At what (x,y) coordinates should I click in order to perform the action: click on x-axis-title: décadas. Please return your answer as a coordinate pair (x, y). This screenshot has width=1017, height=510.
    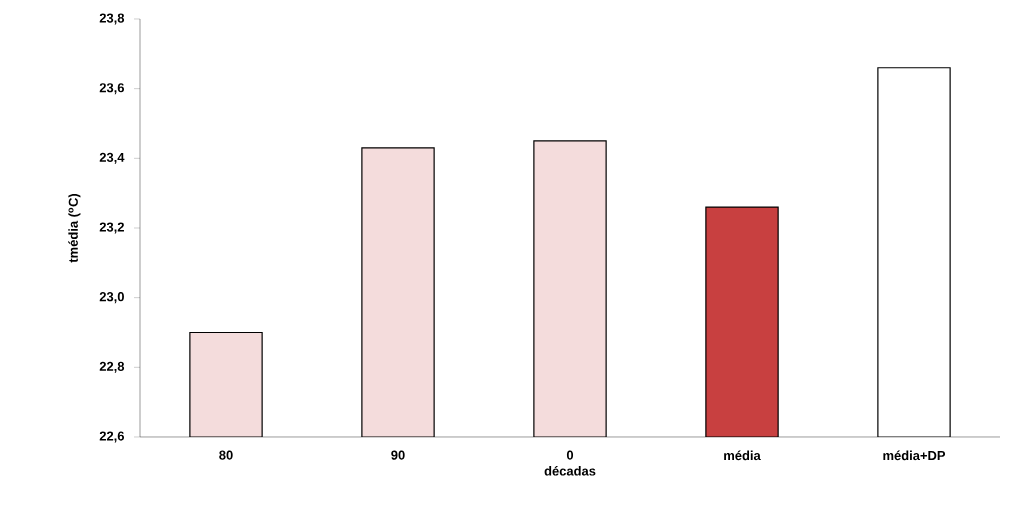
    Looking at the image, I should click on (570, 470).